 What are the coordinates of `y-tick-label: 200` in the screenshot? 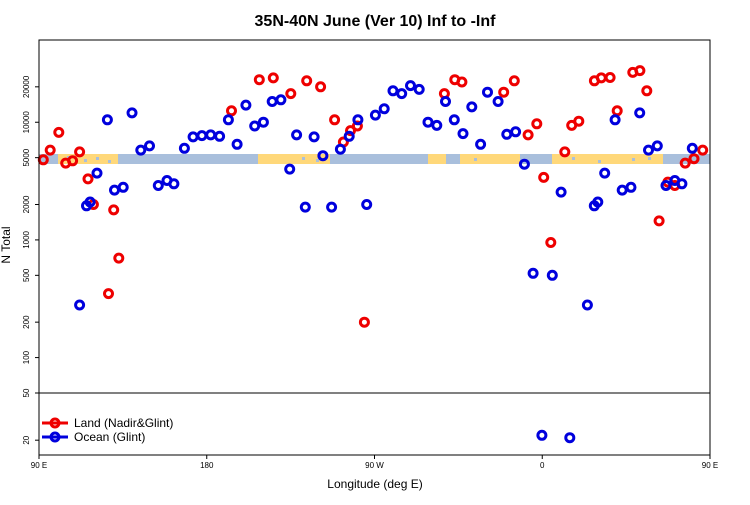 It's located at (26, 322).